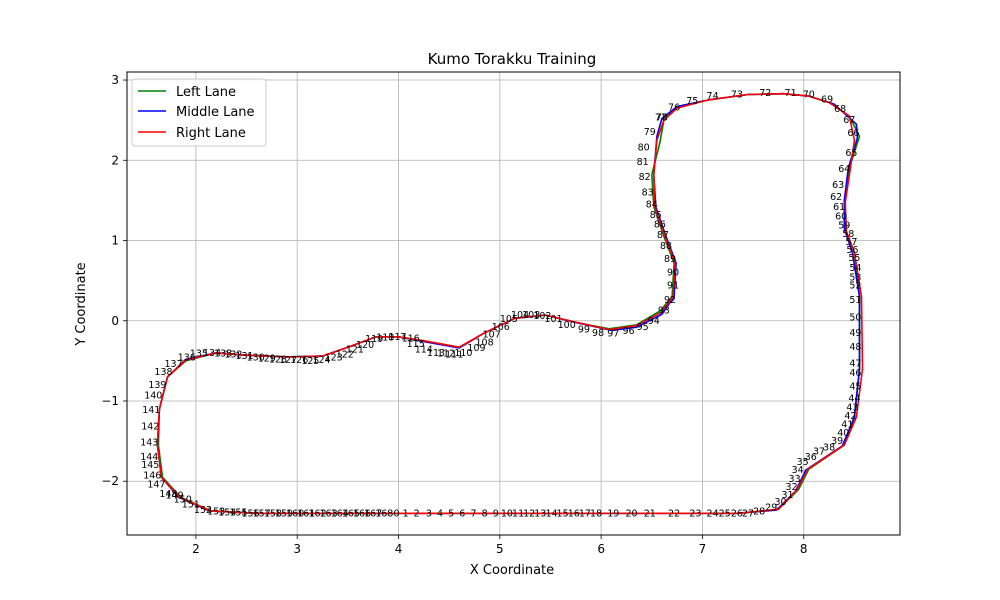 The image size is (1000, 600). What do you see at coordinates (780, 502) in the screenshot?
I see `waypoint-label: 30` at bounding box center [780, 502].